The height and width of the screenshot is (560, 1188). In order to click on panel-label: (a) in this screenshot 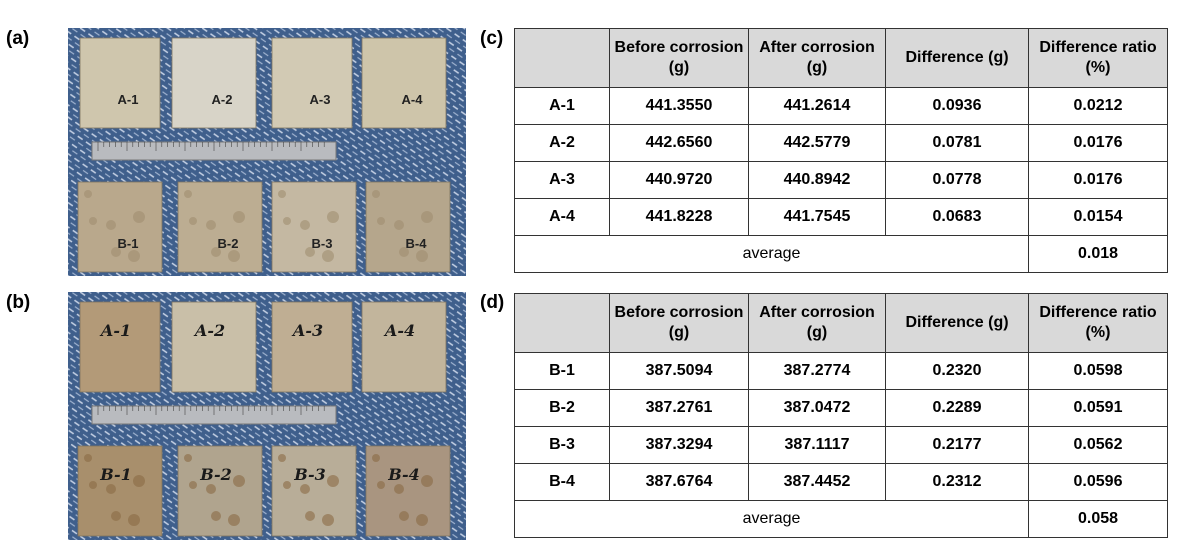, I will do `click(18, 38)`.